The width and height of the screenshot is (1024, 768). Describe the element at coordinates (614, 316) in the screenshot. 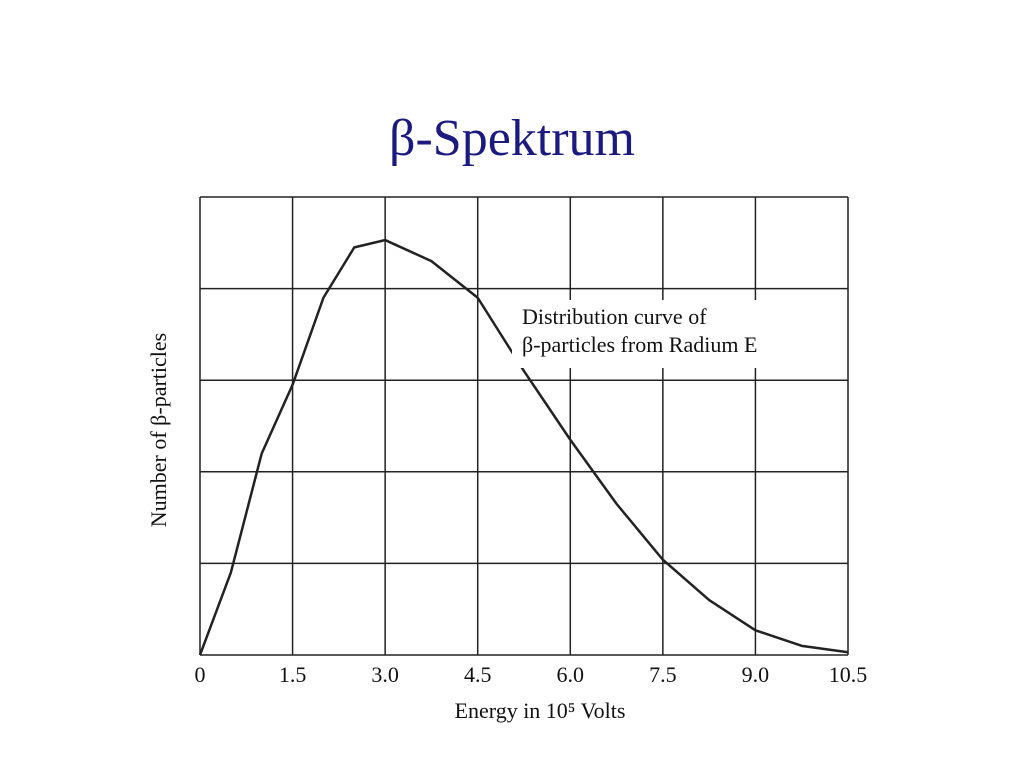

I see `annotation-line: Distribution curve of` at that location.